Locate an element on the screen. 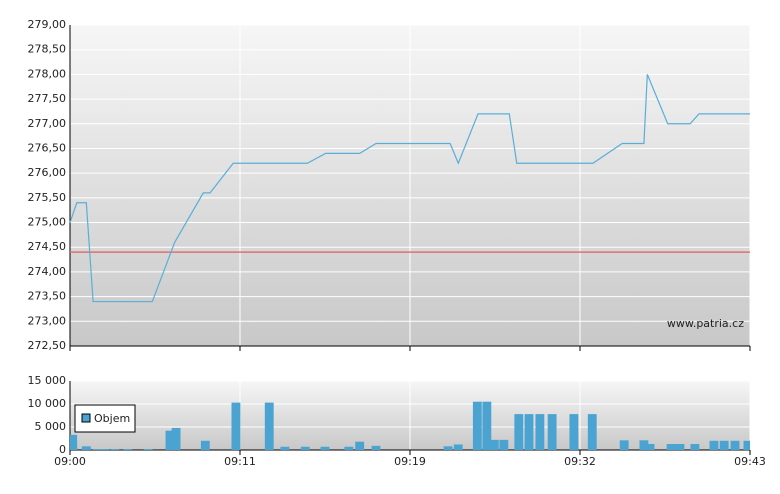 The width and height of the screenshot is (780, 494). y-tick-label: 5 000 is located at coordinates (51, 426).